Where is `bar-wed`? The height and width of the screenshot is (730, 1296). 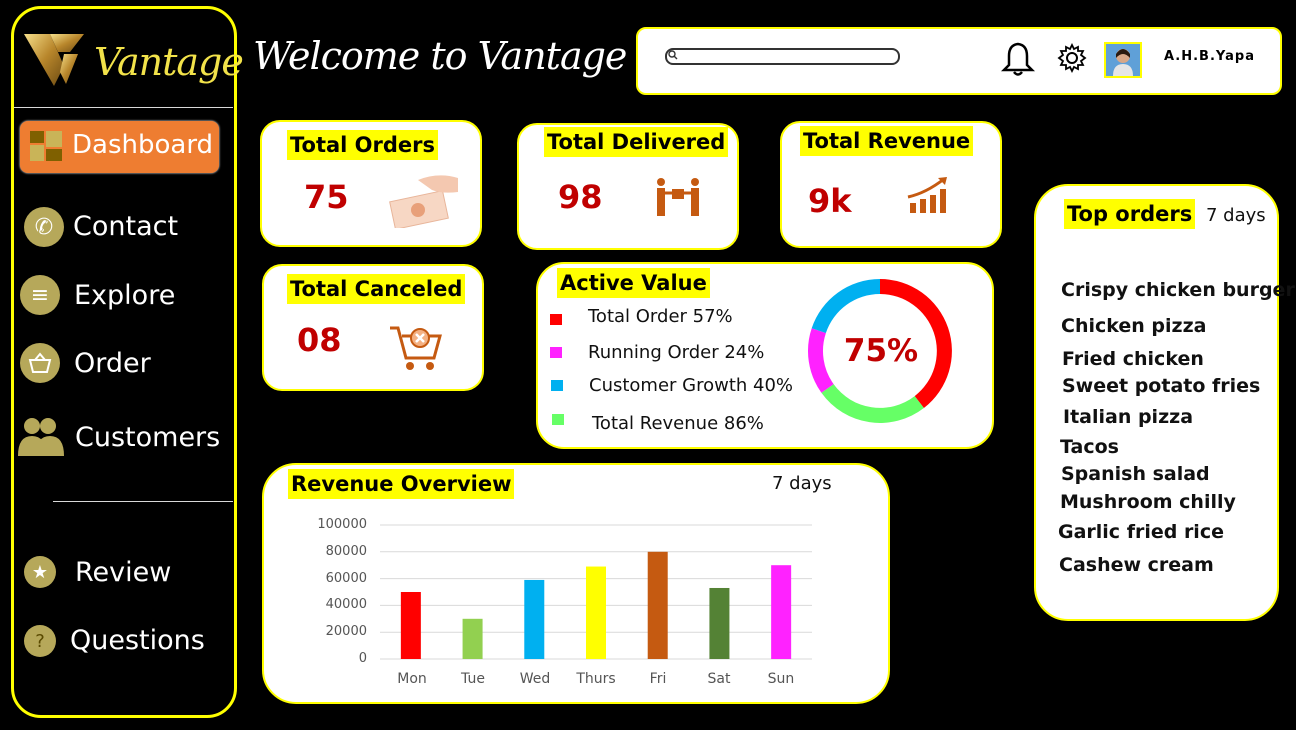 bar-wed is located at coordinates (534, 619).